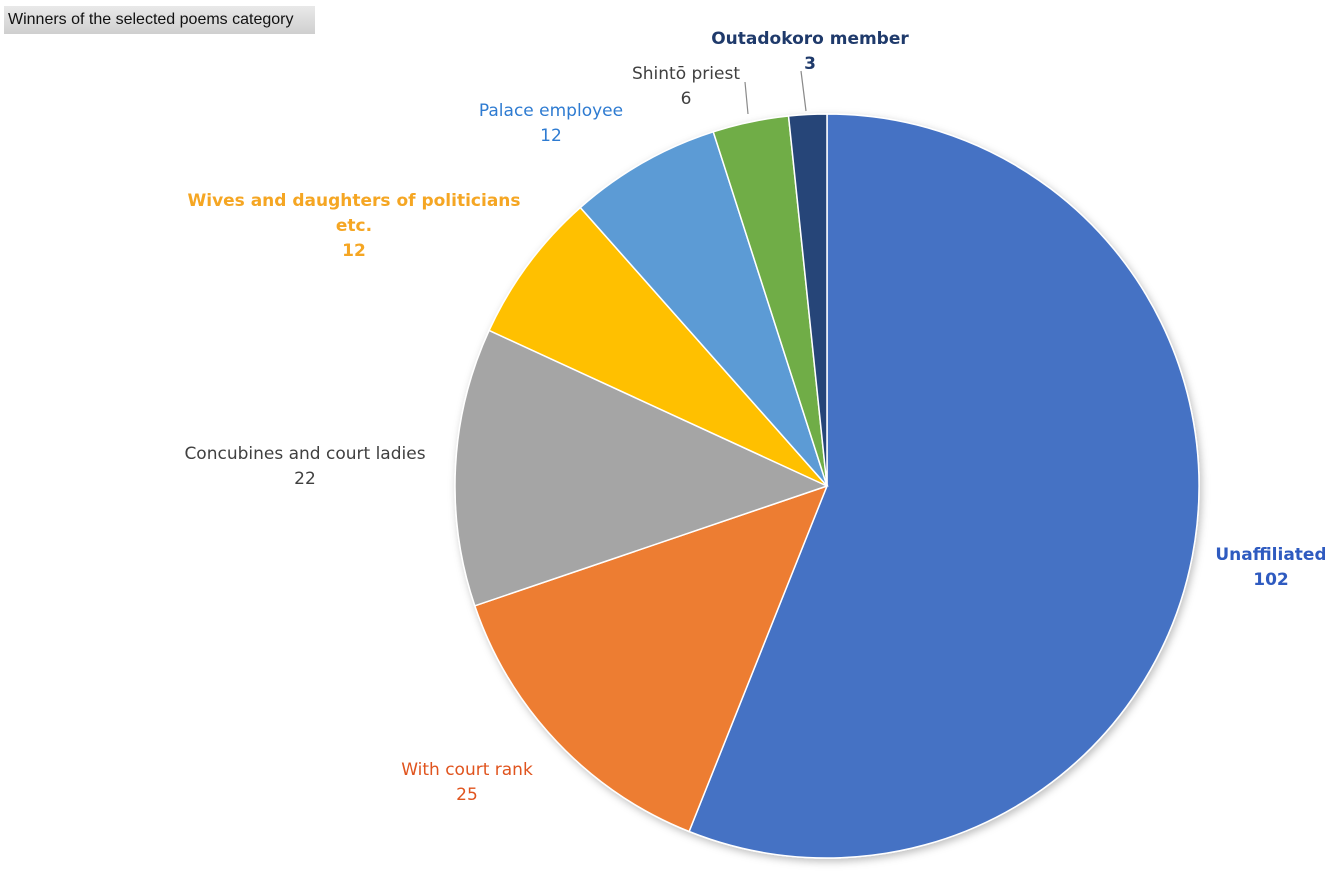  I want to click on slice-label: Concubines and court ladies, so click(304, 454).